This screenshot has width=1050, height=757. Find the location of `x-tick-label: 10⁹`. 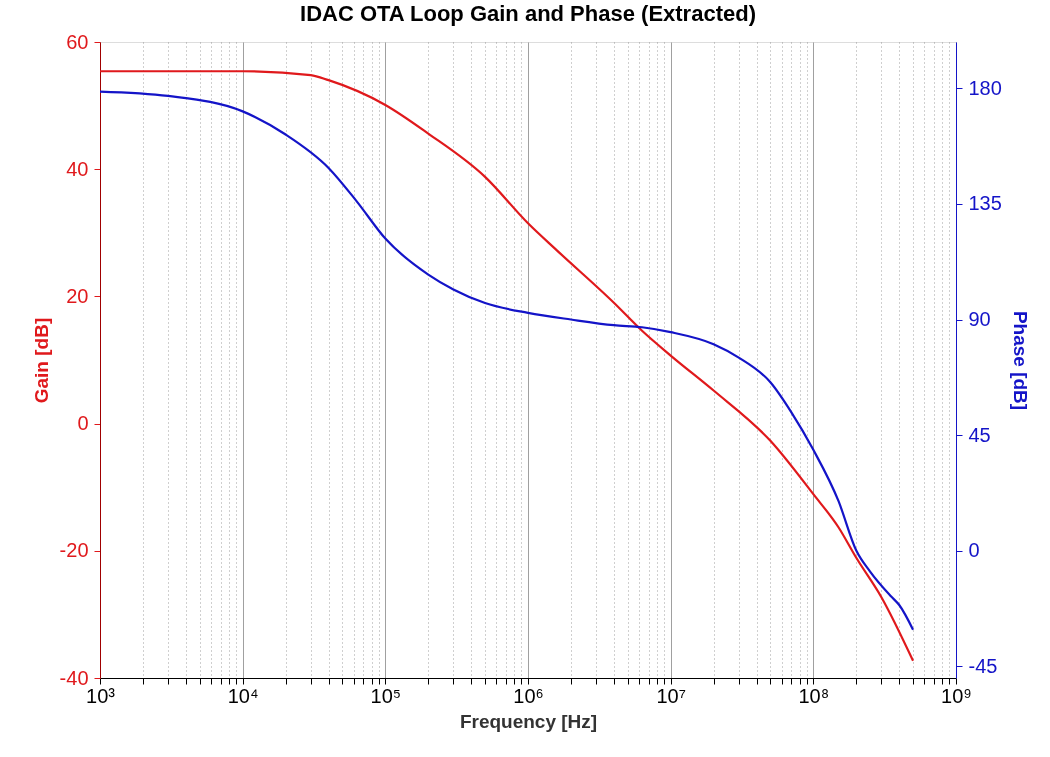

x-tick-label: 10⁹ is located at coordinates (956, 695).